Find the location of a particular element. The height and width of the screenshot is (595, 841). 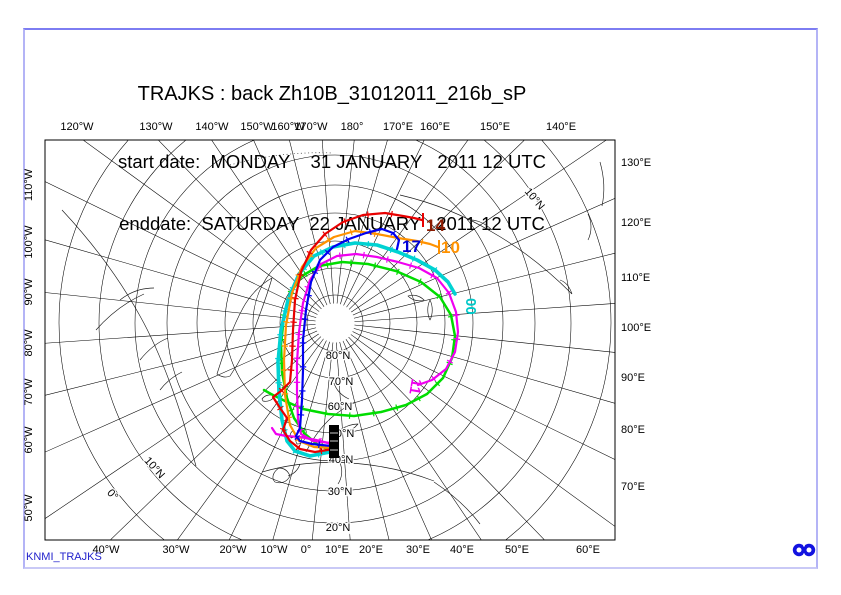

axis-label: 50°E is located at coordinates (517, 550).